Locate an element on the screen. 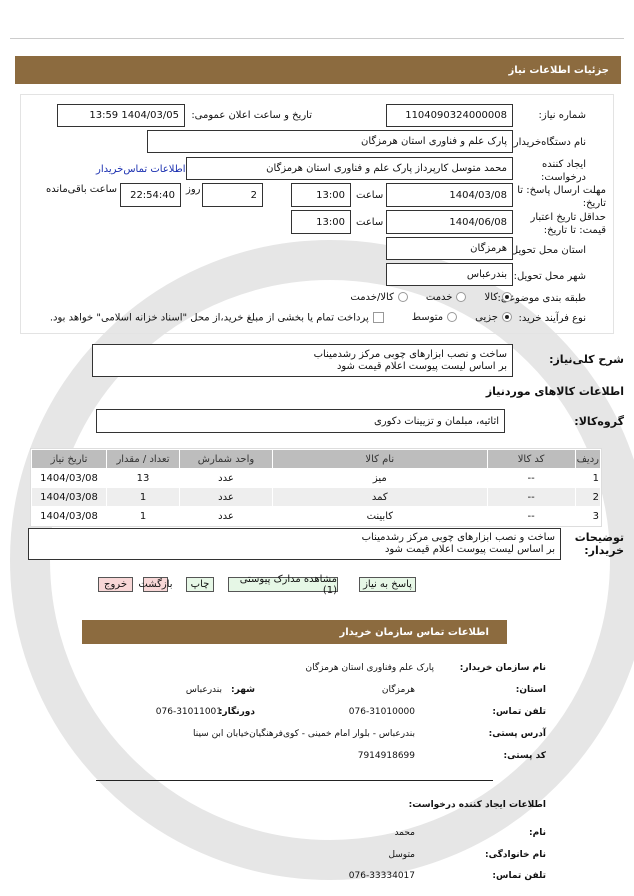 The height and width of the screenshot is (896, 634). col-row: ردیف is located at coordinates (587, 459).